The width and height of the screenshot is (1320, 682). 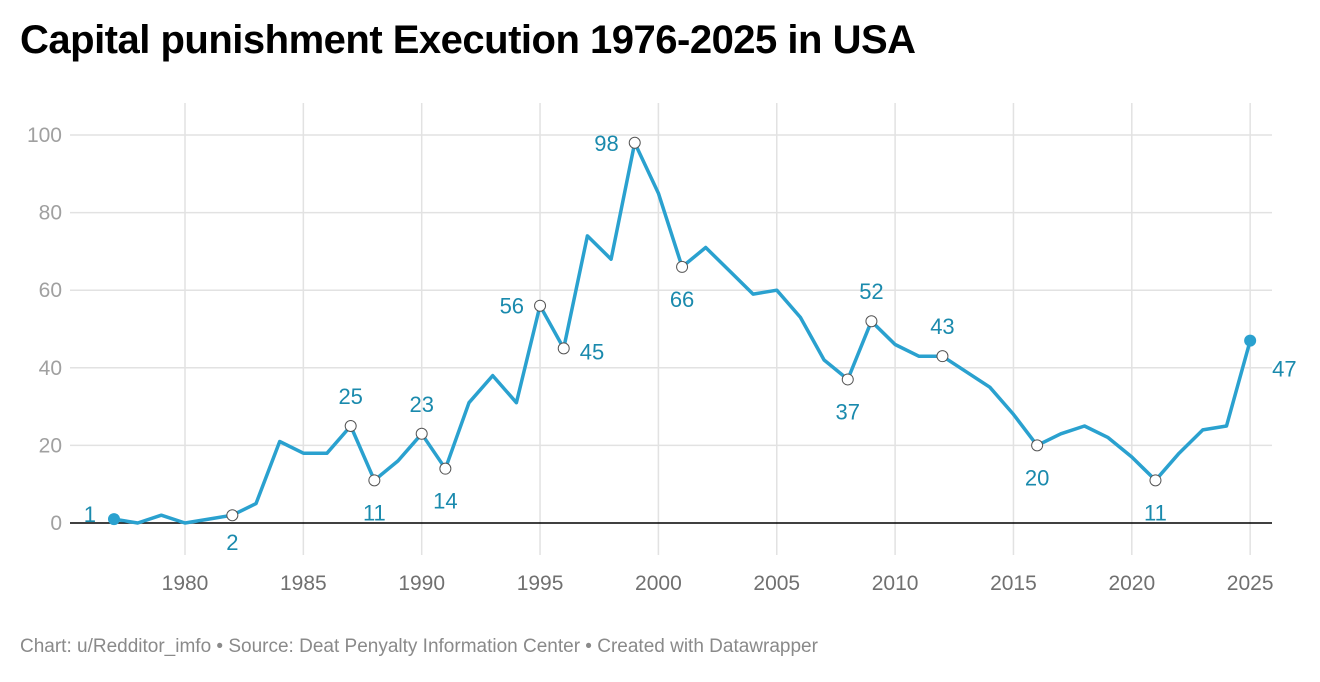 What do you see at coordinates (1037, 477) in the screenshot?
I see `data-label: 20` at bounding box center [1037, 477].